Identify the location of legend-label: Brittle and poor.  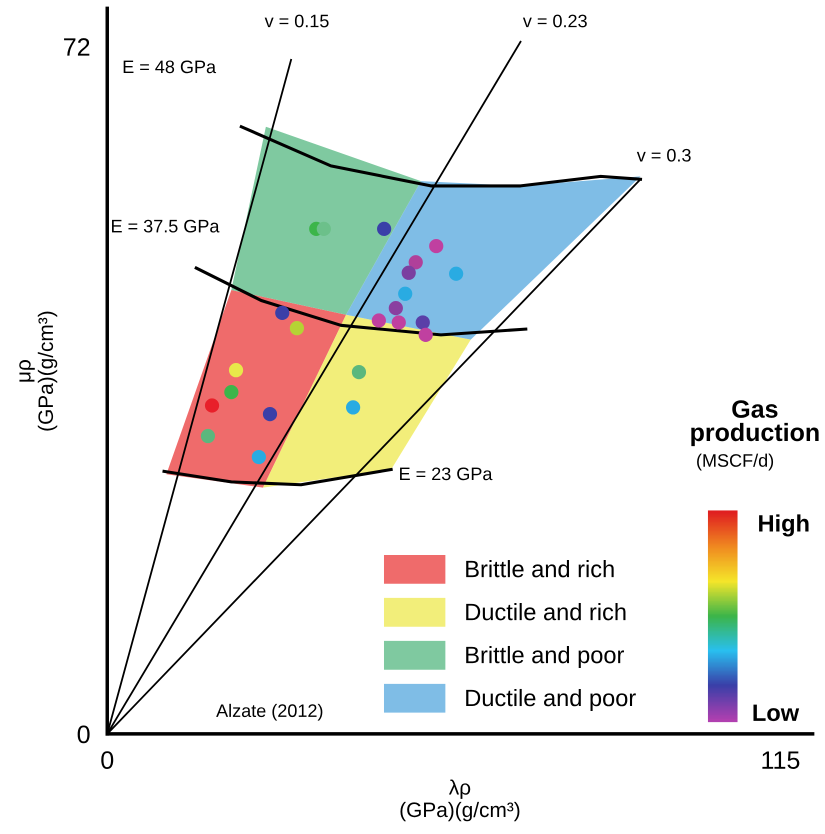
(545, 657).